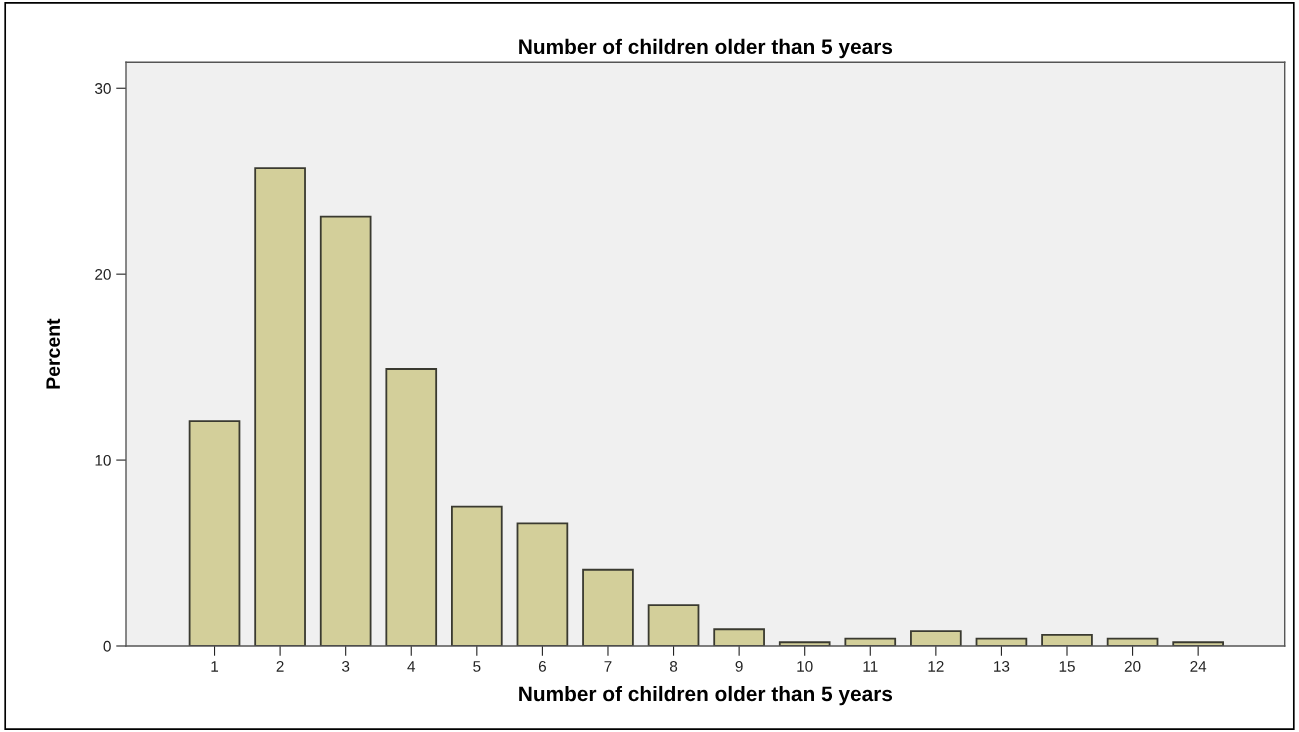 This screenshot has height=732, width=1299. What do you see at coordinates (805, 666) in the screenshot?
I see `x-tick-label: 10` at bounding box center [805, 666].